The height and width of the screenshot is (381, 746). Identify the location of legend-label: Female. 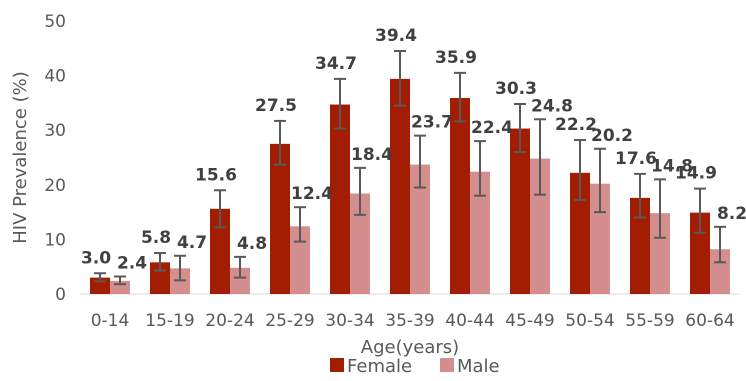
(379, 366).